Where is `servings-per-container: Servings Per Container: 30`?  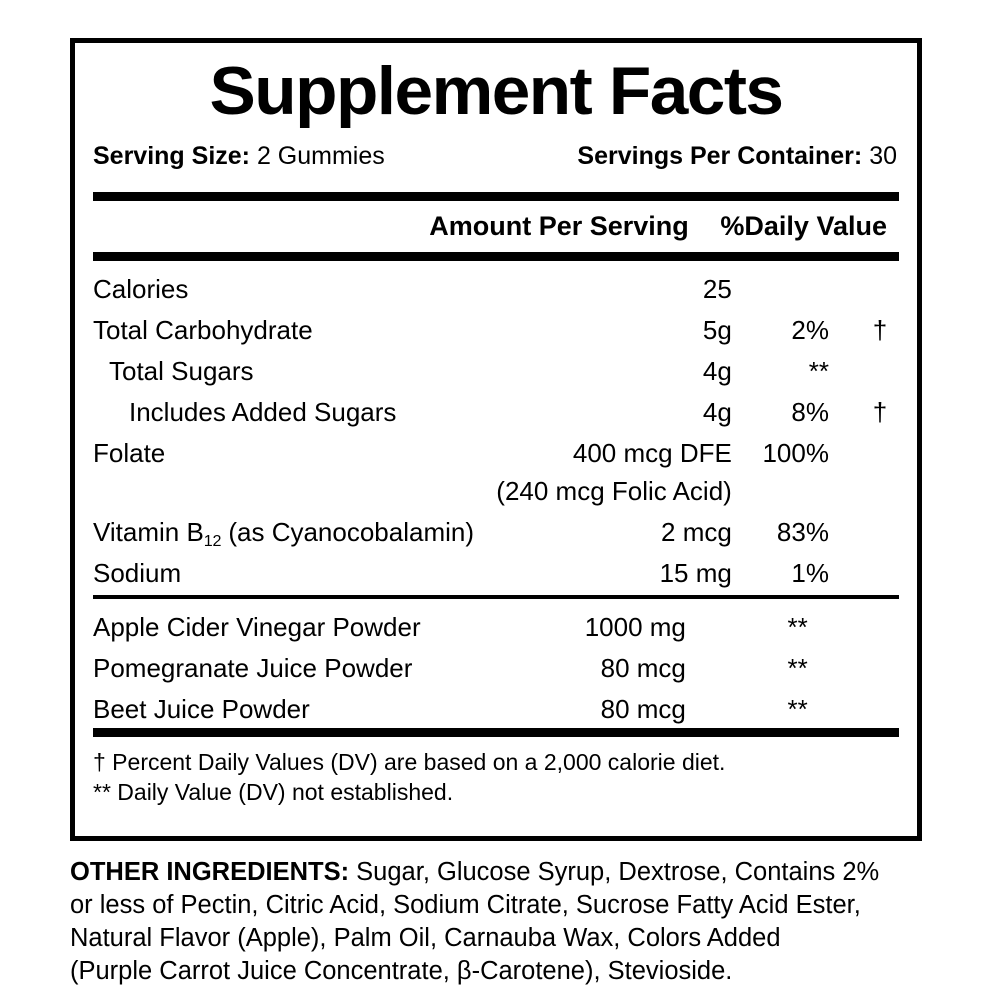 servings-per-container: Servings Per Container: 30 is located at coordinates (737, 156).